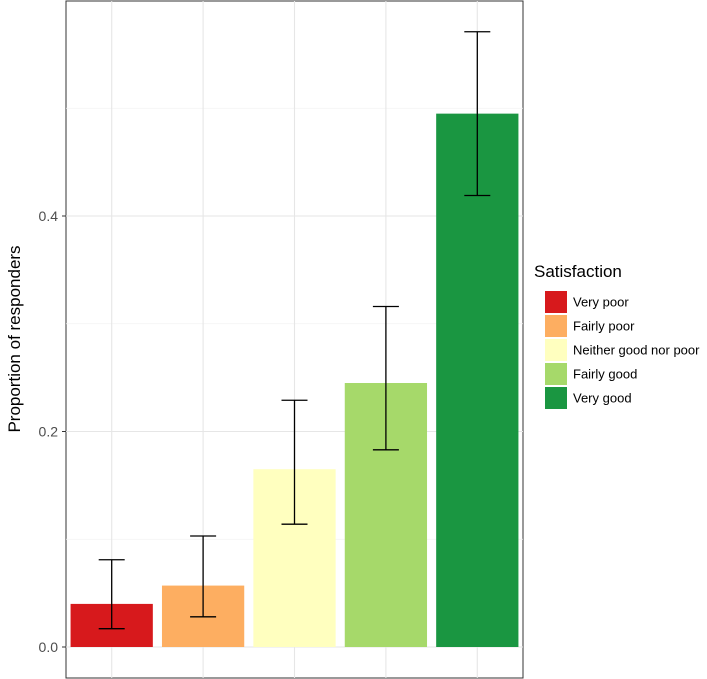  Describe the element at coordinates (605, 374) in the screenshot. I see `legend-label: Fairly good` at that location.